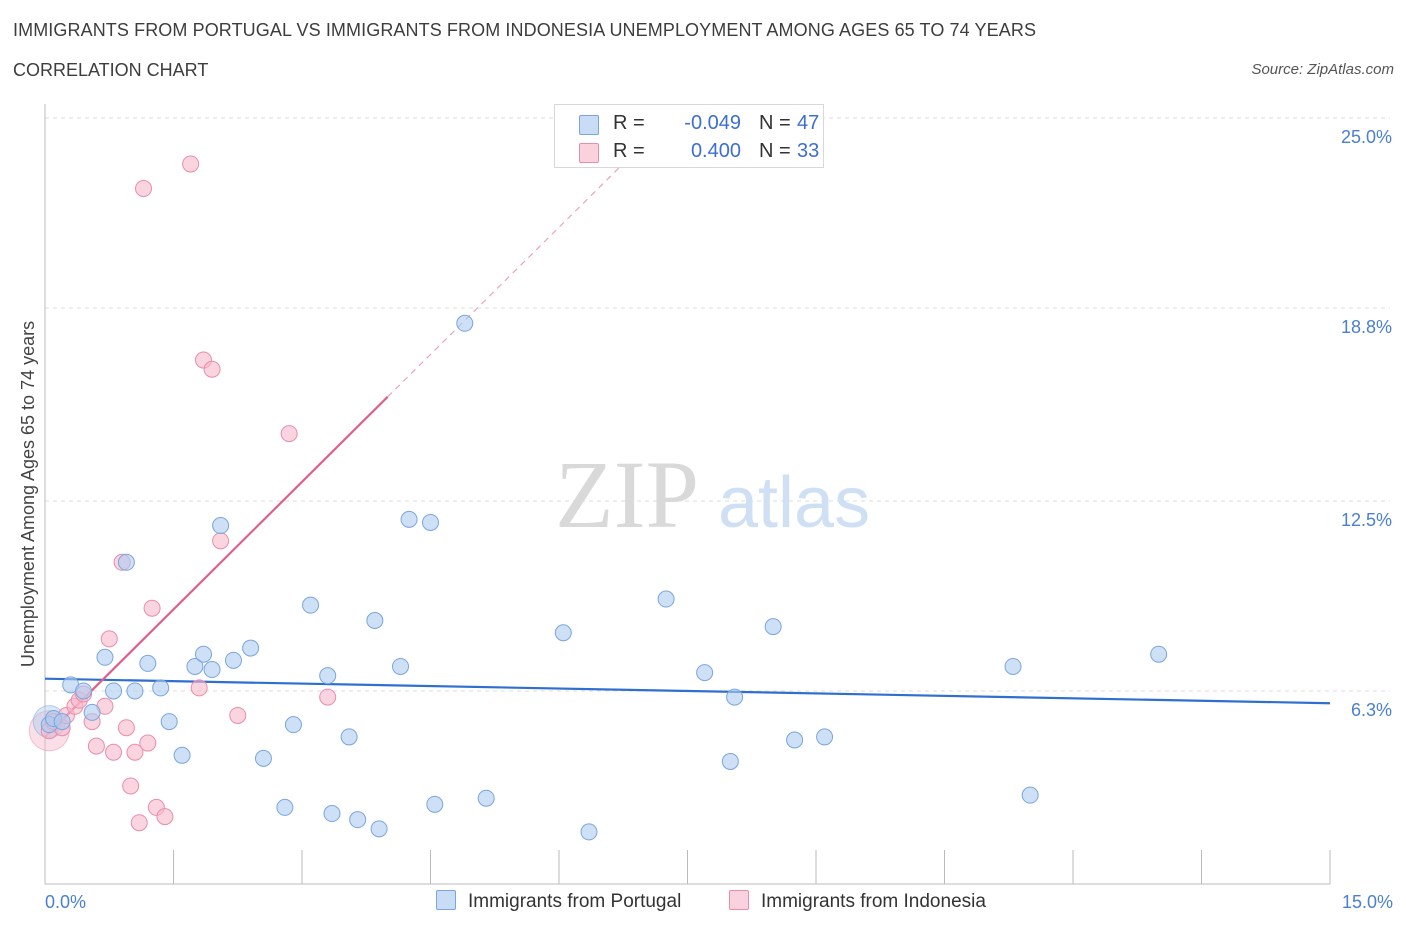 The width and height of the screenshot is (1406, 930). I want to click on watermark-atlas: atlas, so click(794, 503).